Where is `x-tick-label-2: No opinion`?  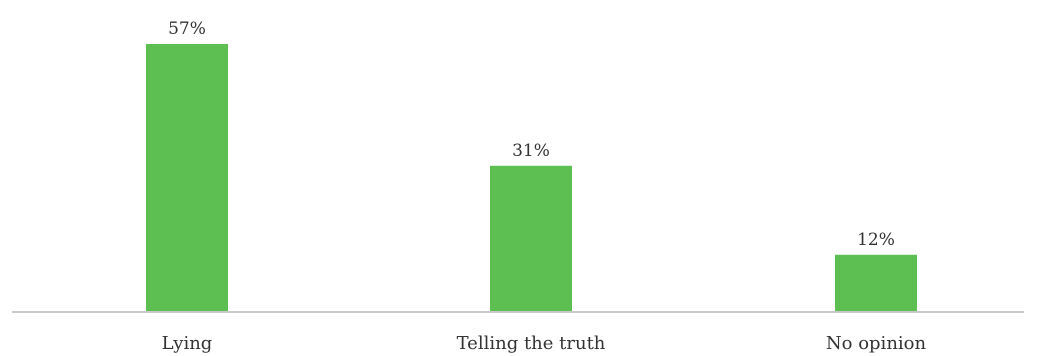 x-tick-label-2: No opinion is located at coordinates (876, 343).